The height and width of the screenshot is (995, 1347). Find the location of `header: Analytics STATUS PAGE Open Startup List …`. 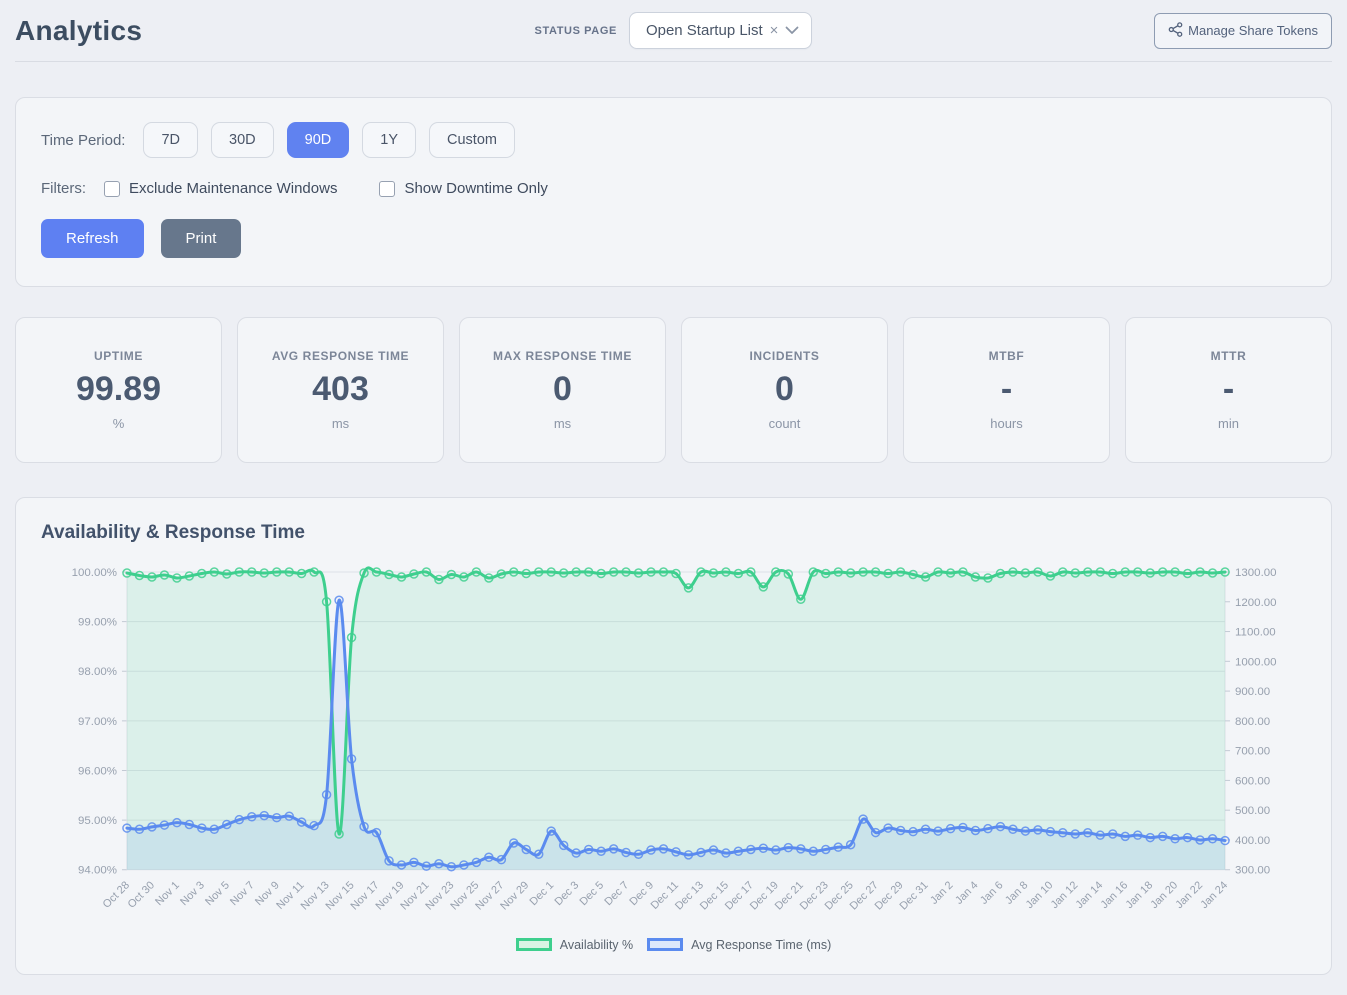

header: Analytics STATUS PAGE Open Startup List … is located at coordinates (673, 31).